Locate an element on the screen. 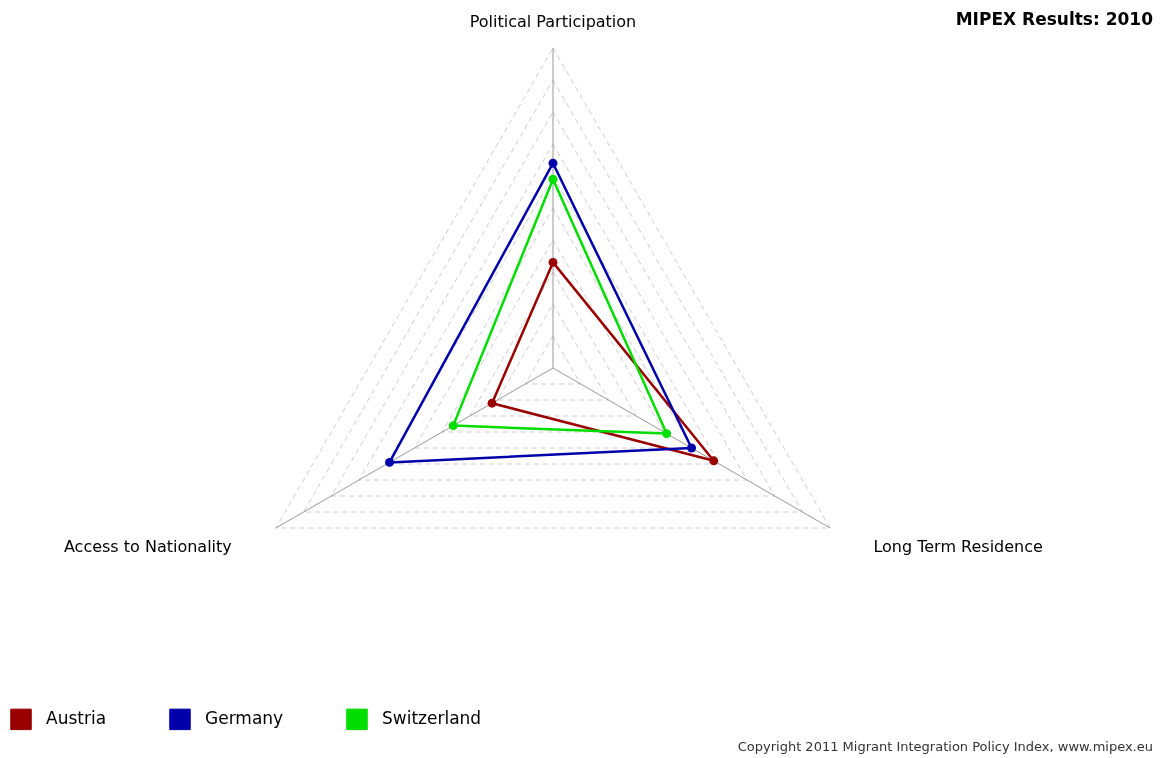  spoke-label: Long Term Residence is located at coordinates (958, 547).